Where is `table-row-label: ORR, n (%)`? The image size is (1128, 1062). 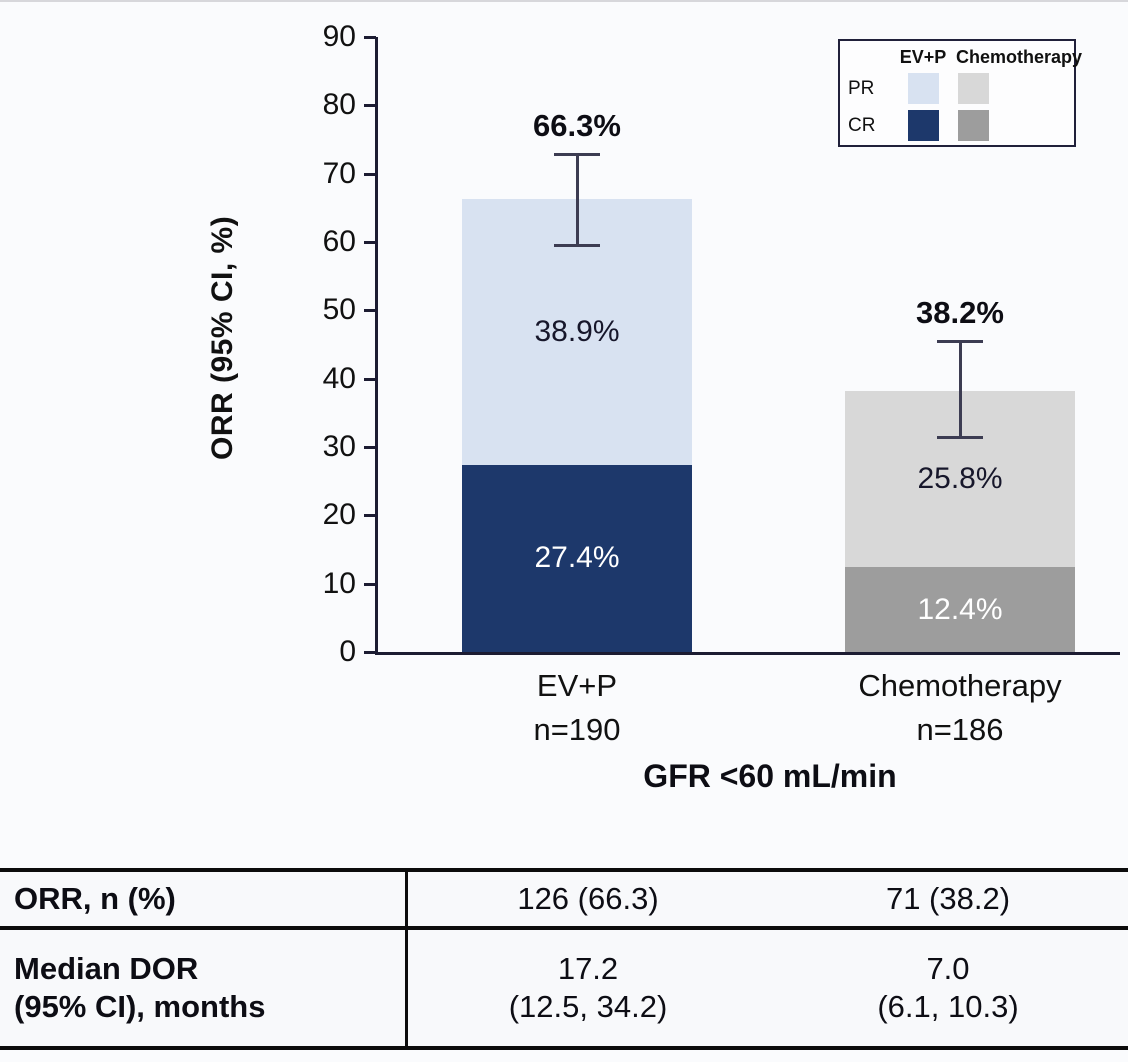 table-row-label: ORR, n (%) is located at coordinates (204, 899).